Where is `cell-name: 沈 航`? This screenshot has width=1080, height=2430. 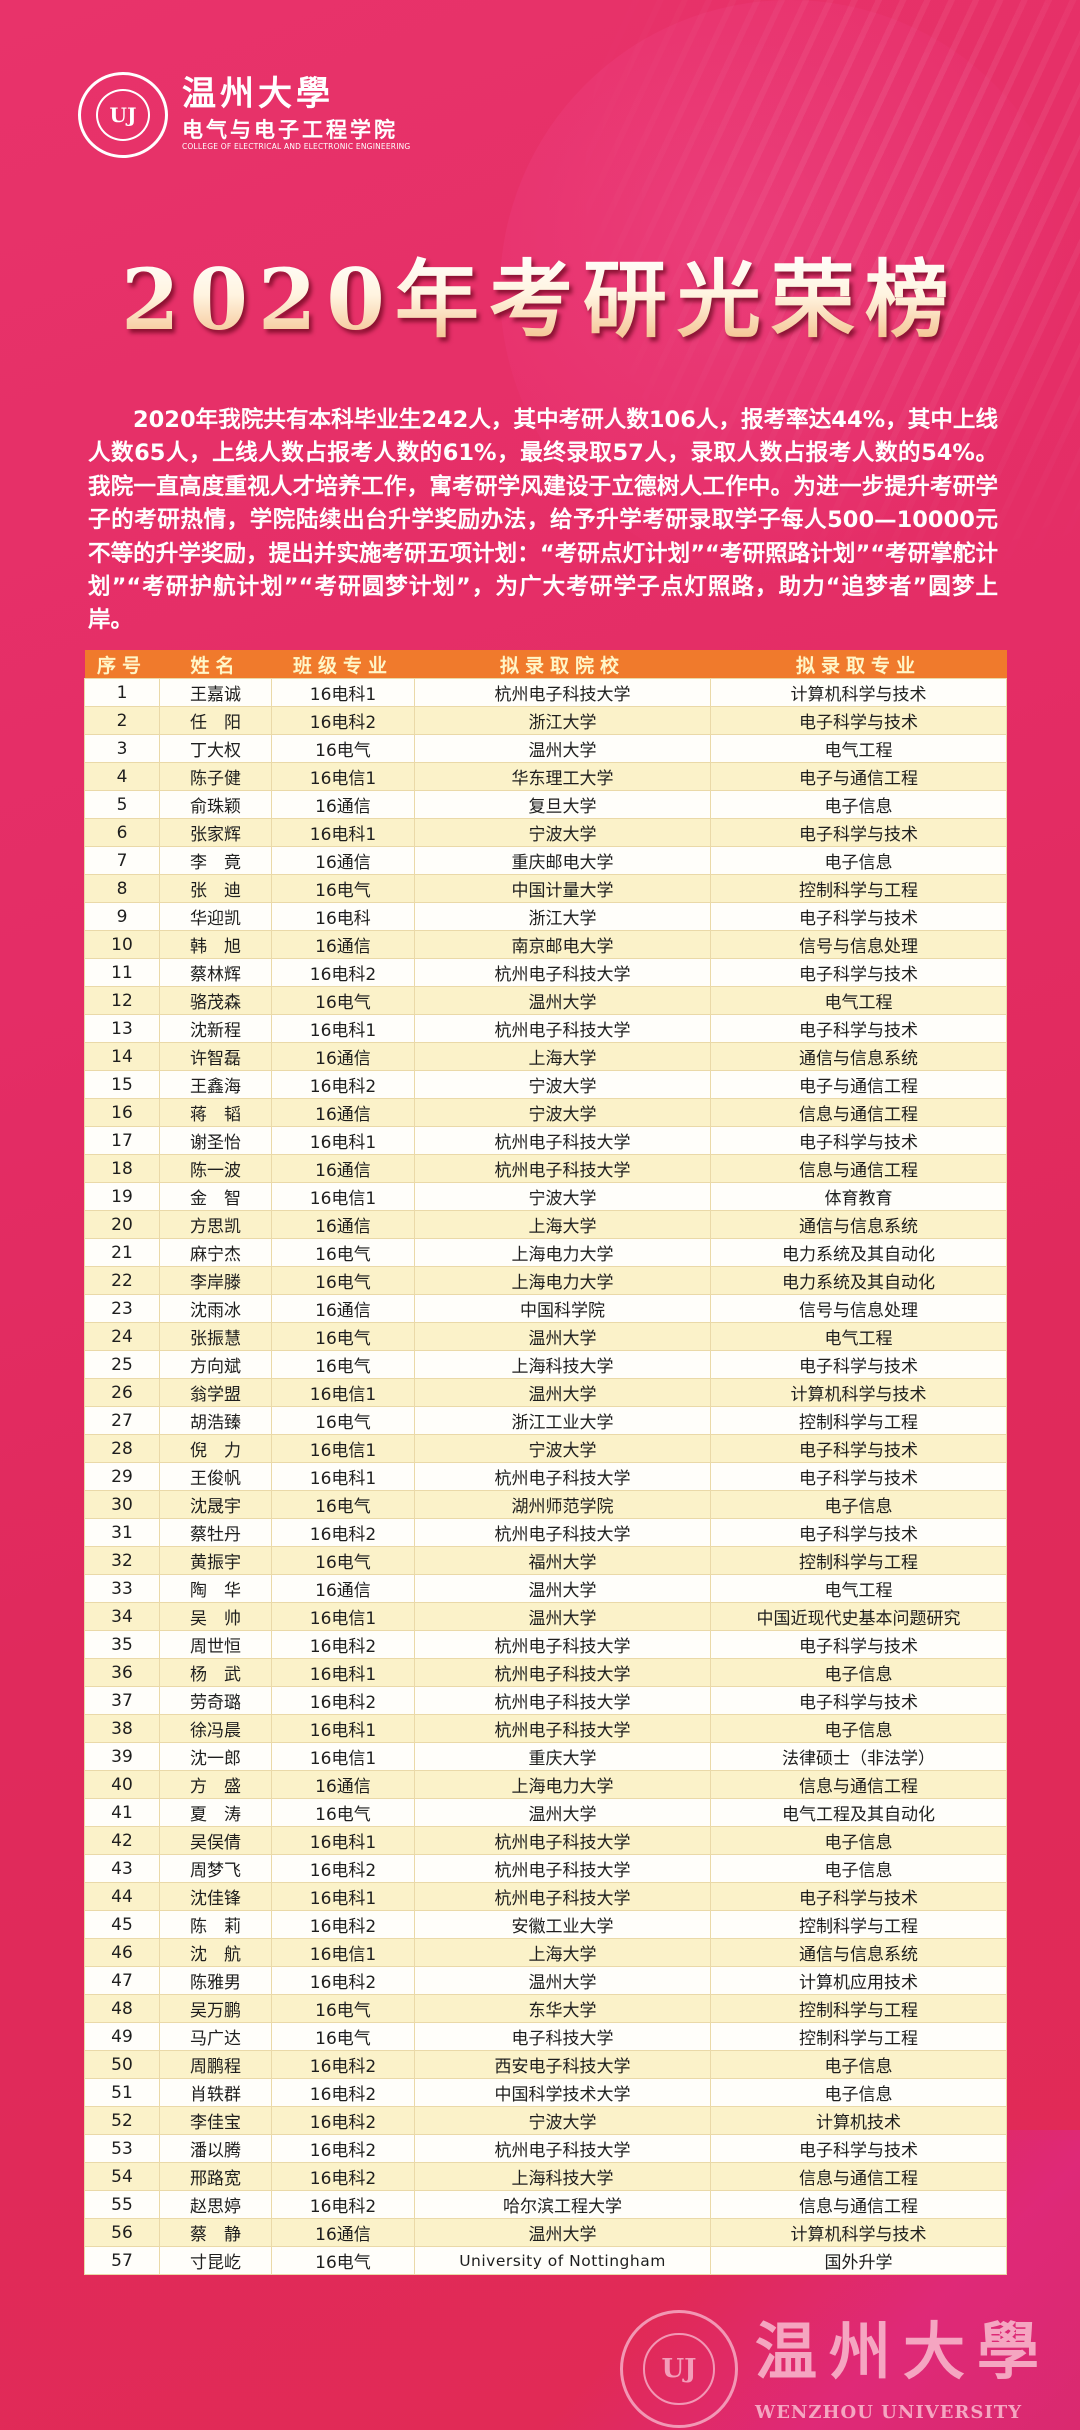
cell-name: 沈 航 is located at coordinates (215, 1952).